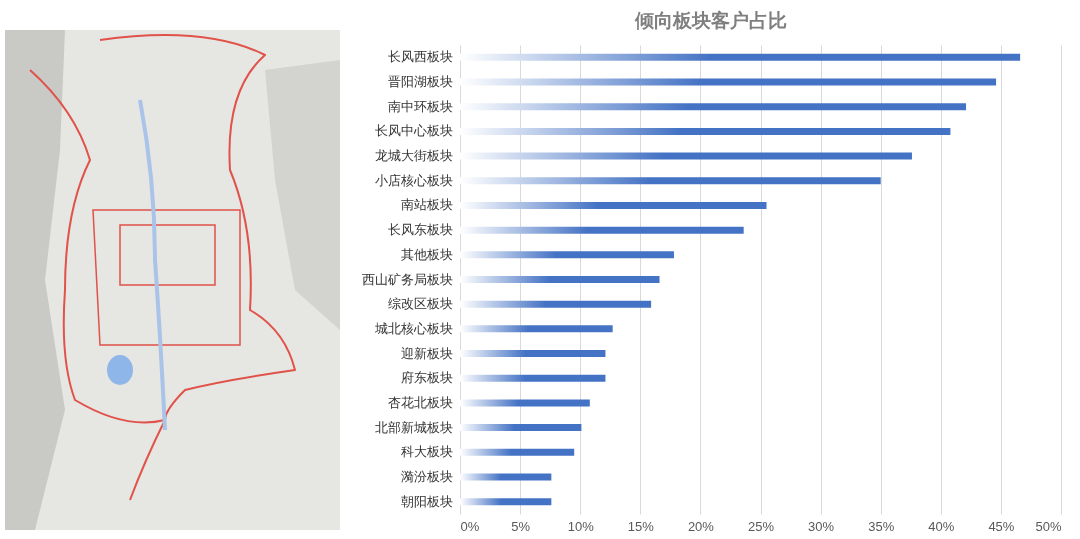 The width and height of the screenshot is (1080, 539). What do you see at coordinates (426, 501) in the screenshot?
I see `y-tick-label: 朝阳板块` at bounding box center [426, 501].